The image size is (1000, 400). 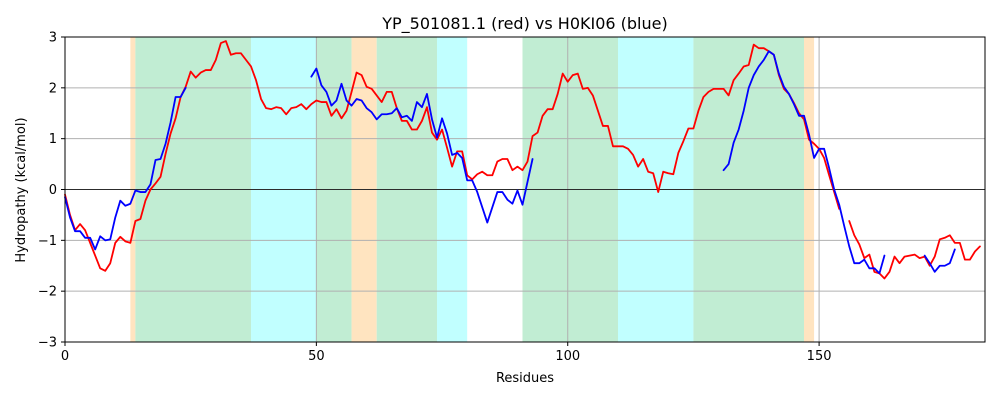 I want to click on y-tick-label: 2, so click(x=53, y=88).